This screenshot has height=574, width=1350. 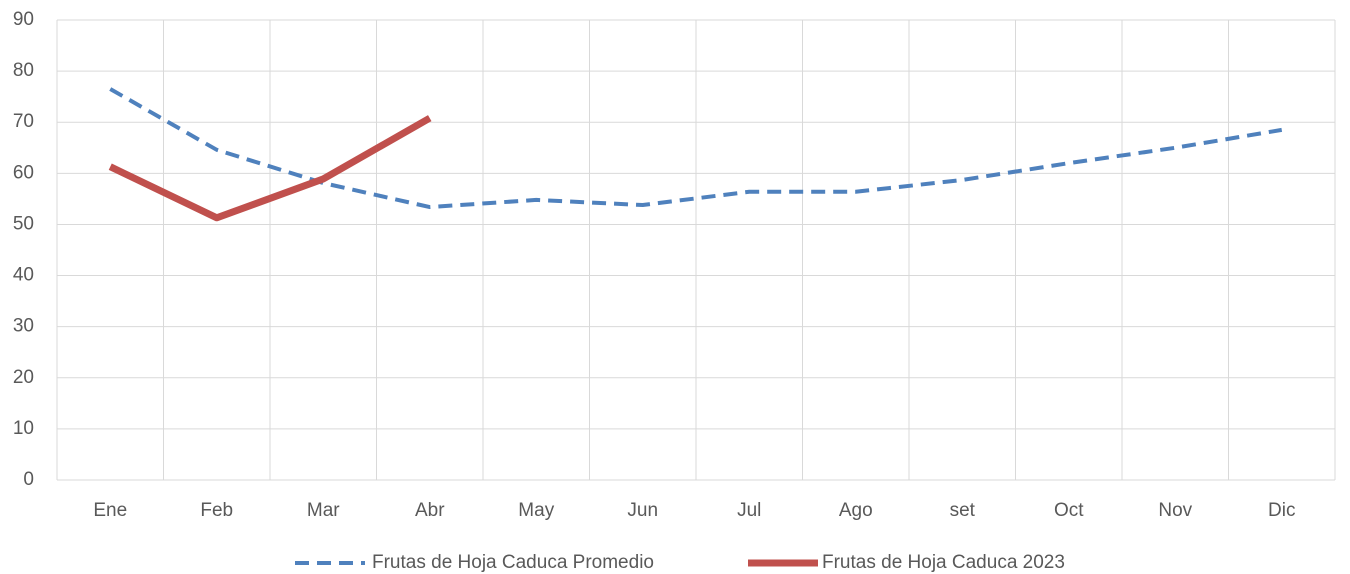 What do you see at coordinates (23, 377) in the screenshot?
I see `y-tick-label: 20` at bounding box center [23, 377].